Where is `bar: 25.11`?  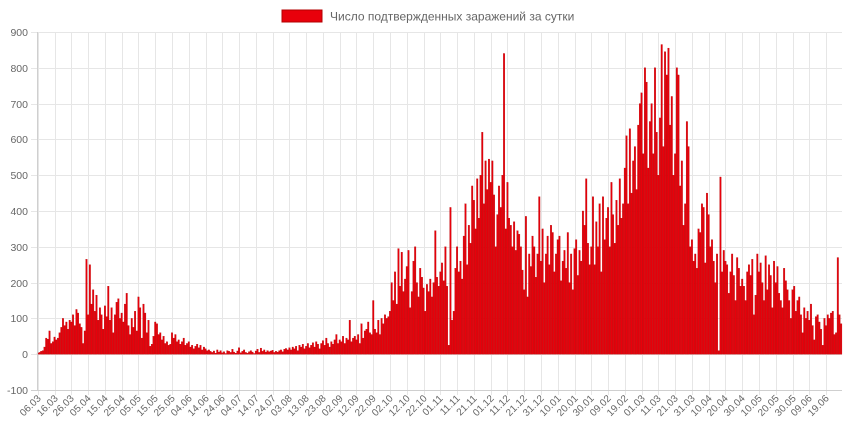 bar: 25.11 is located at coordinates (480, 265).